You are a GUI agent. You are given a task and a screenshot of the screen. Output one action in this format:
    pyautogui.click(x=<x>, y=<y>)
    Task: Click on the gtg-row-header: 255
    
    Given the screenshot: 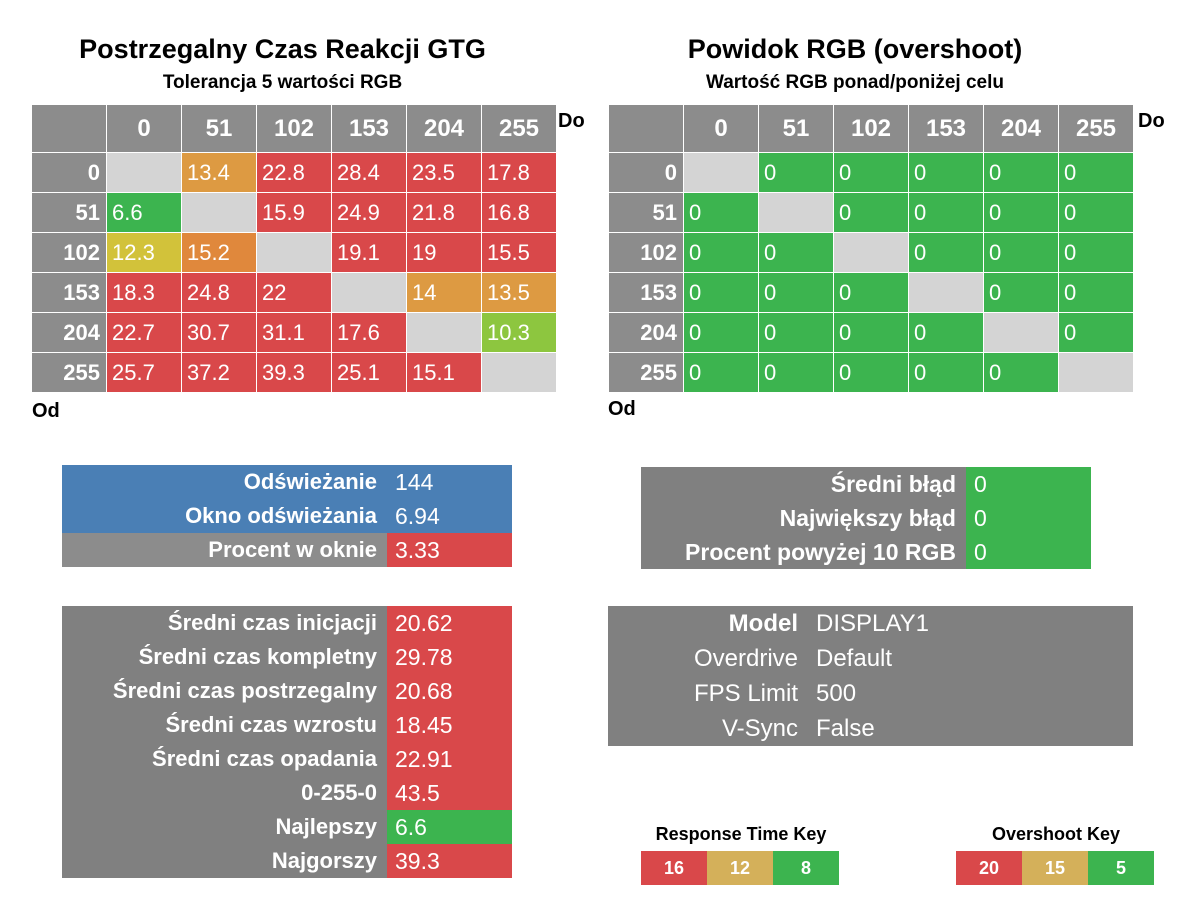 What is the action you would take?
    pyautogui.click(x=69, y=372)
    